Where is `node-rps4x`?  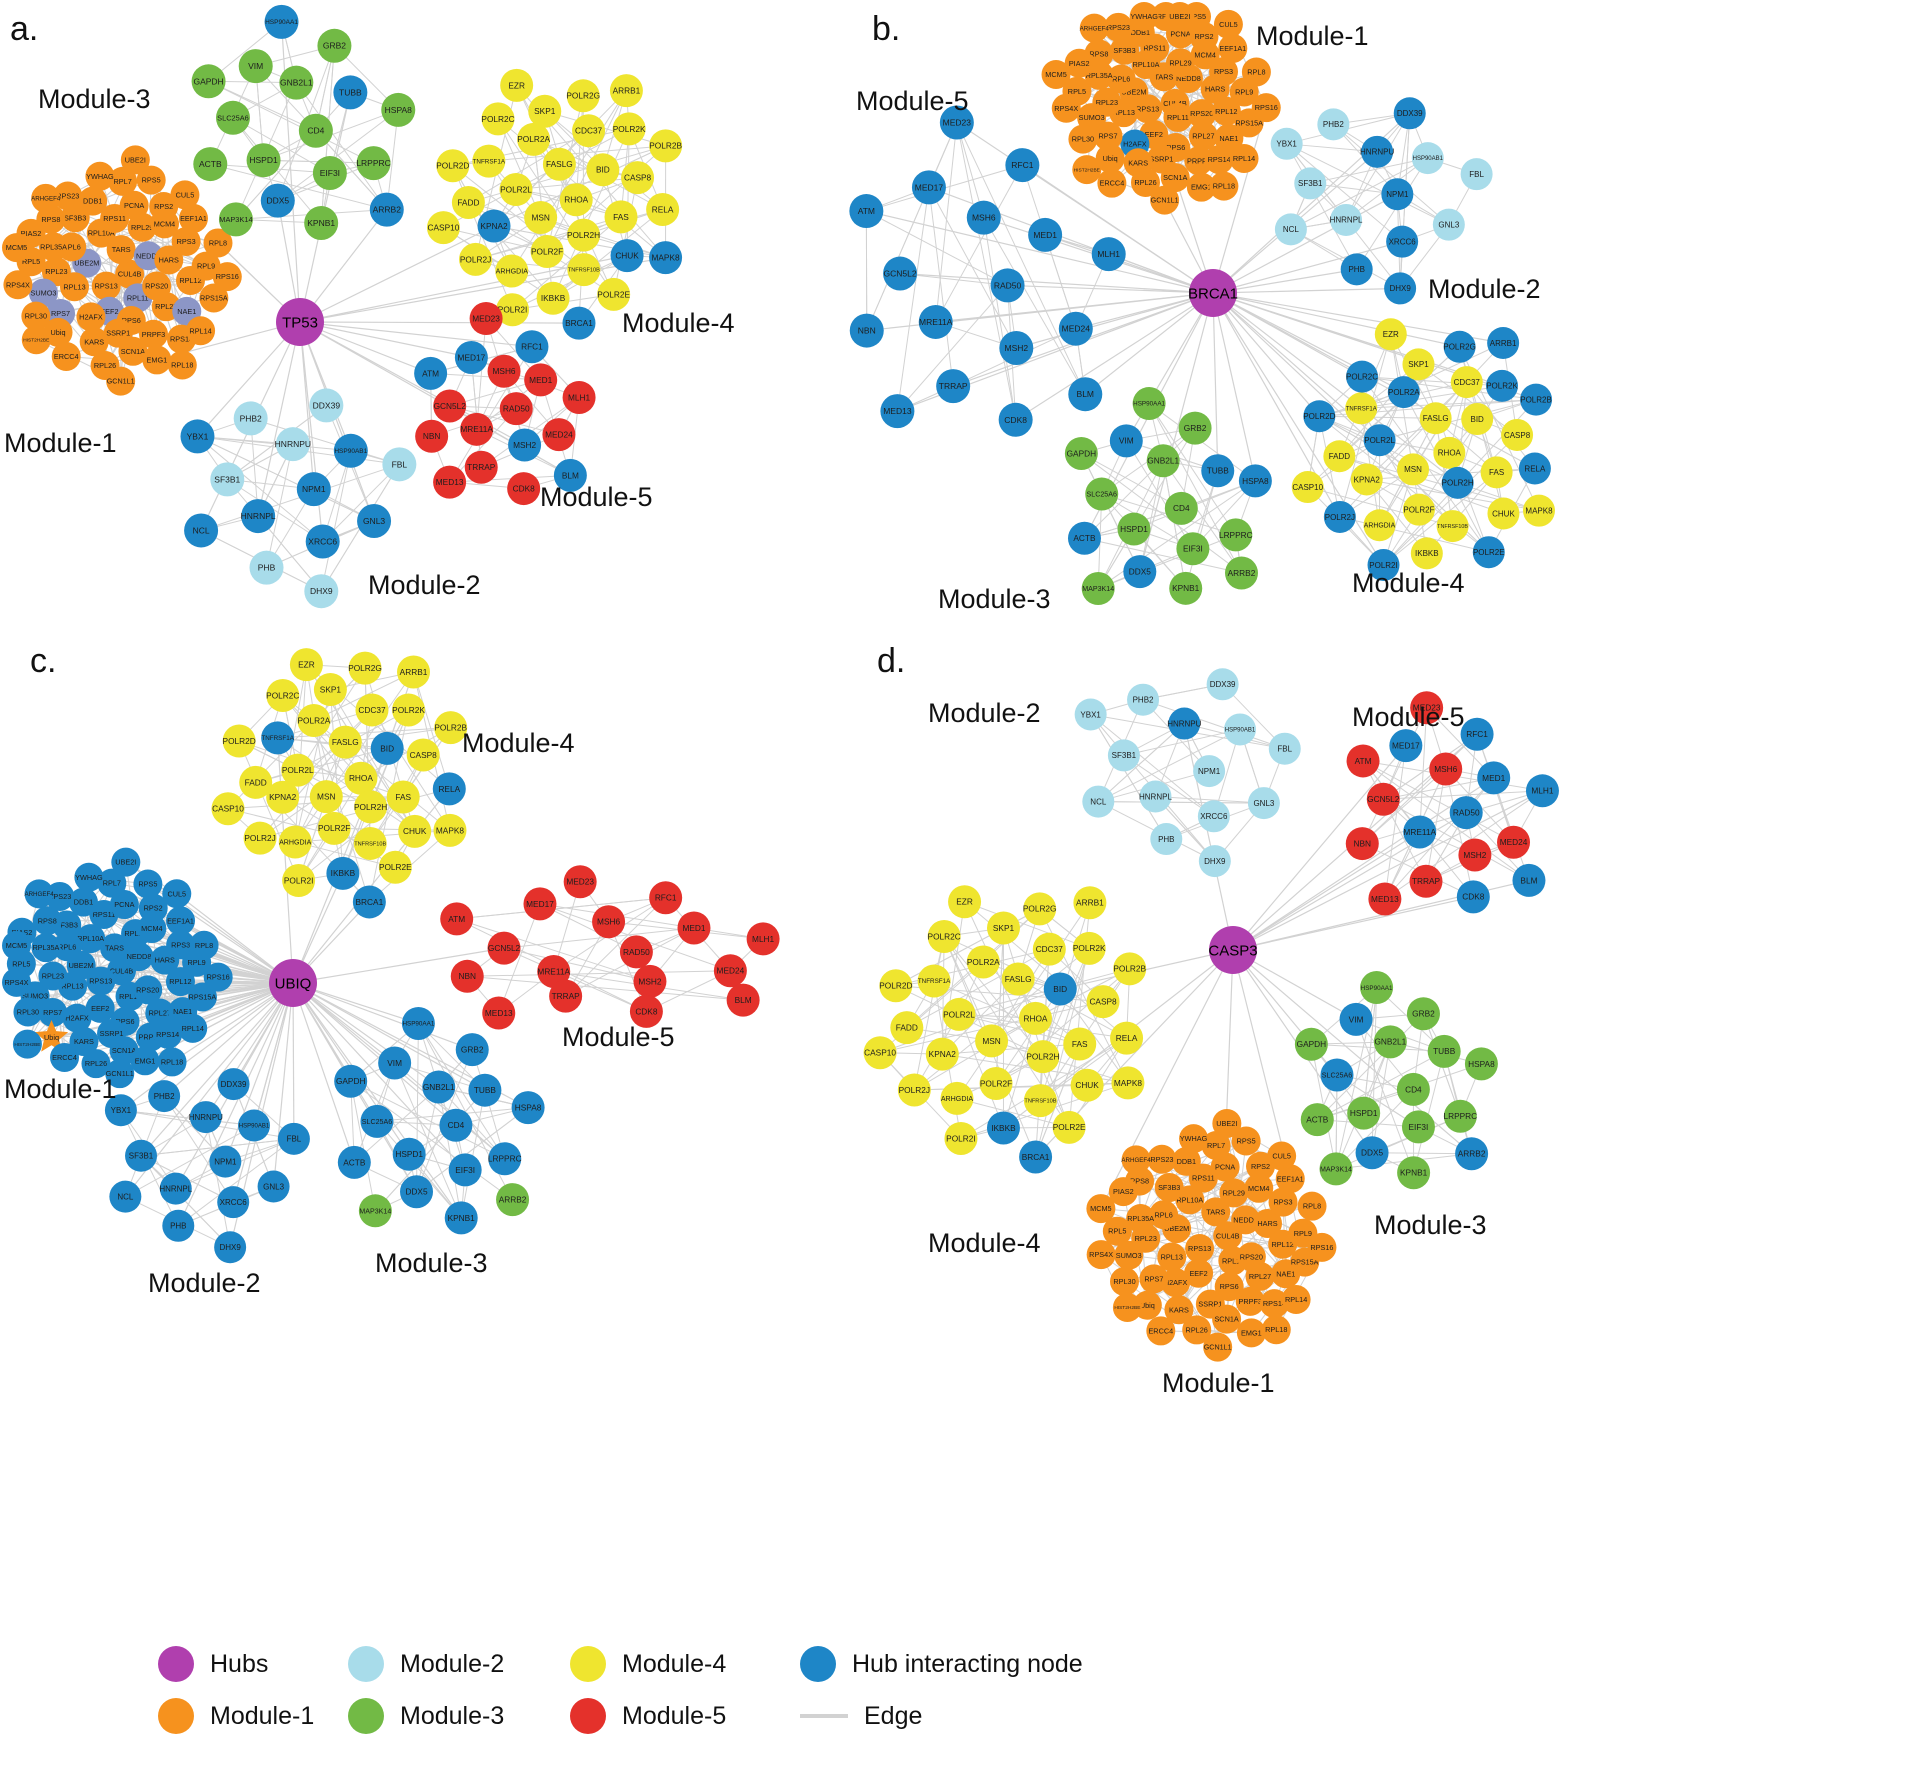 node-rps4x is located at coordinates (1066, 108).